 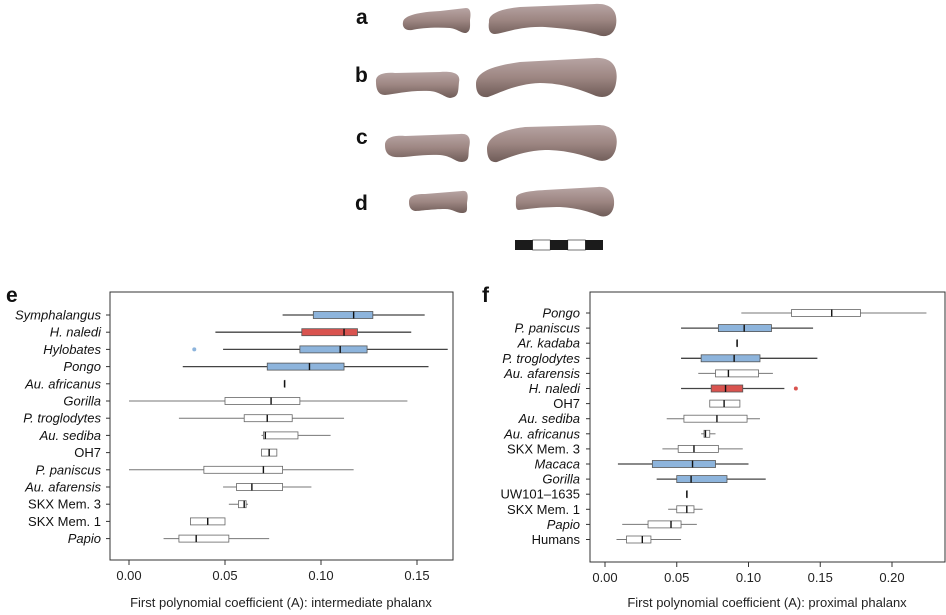 I want to click on box-row: OH7, so click(x=176, y=452).